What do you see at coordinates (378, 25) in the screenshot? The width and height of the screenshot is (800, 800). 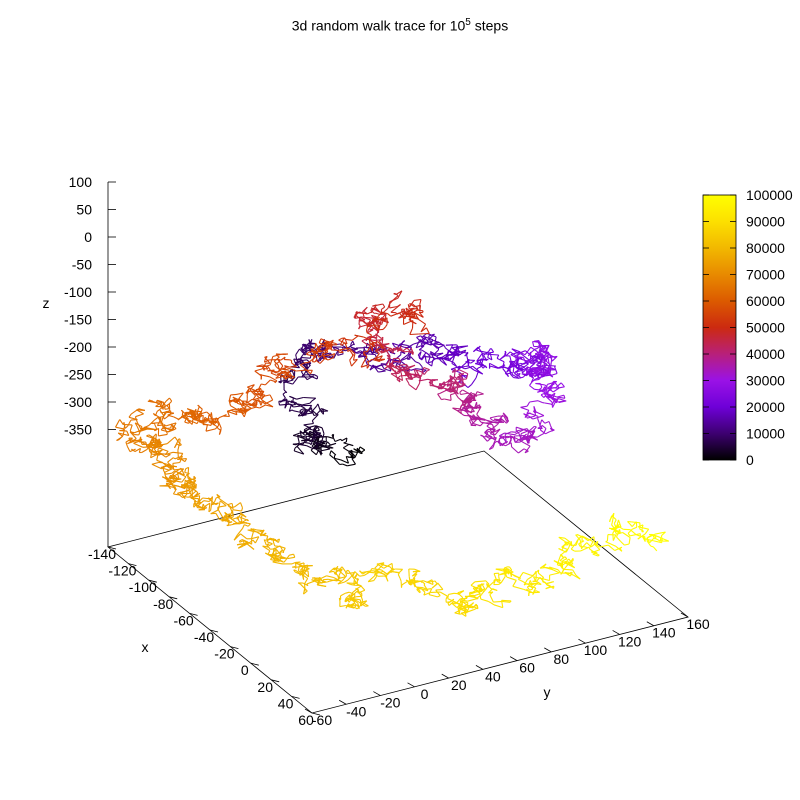 I see `chart-title-text: 3d random walk trace for 10` at bounding box center [378, 25].